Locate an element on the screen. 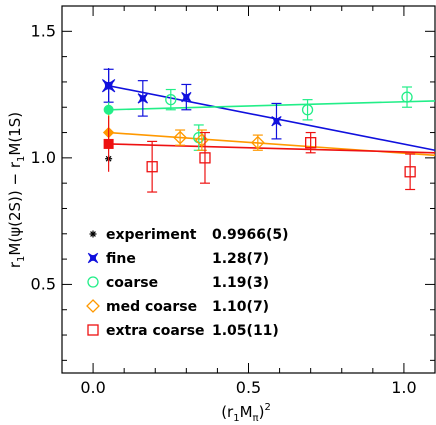 Image resolution: width=436 pixels, height=425 pixels. x-tick-label: 1.0 is located at coordinates (403, 387).